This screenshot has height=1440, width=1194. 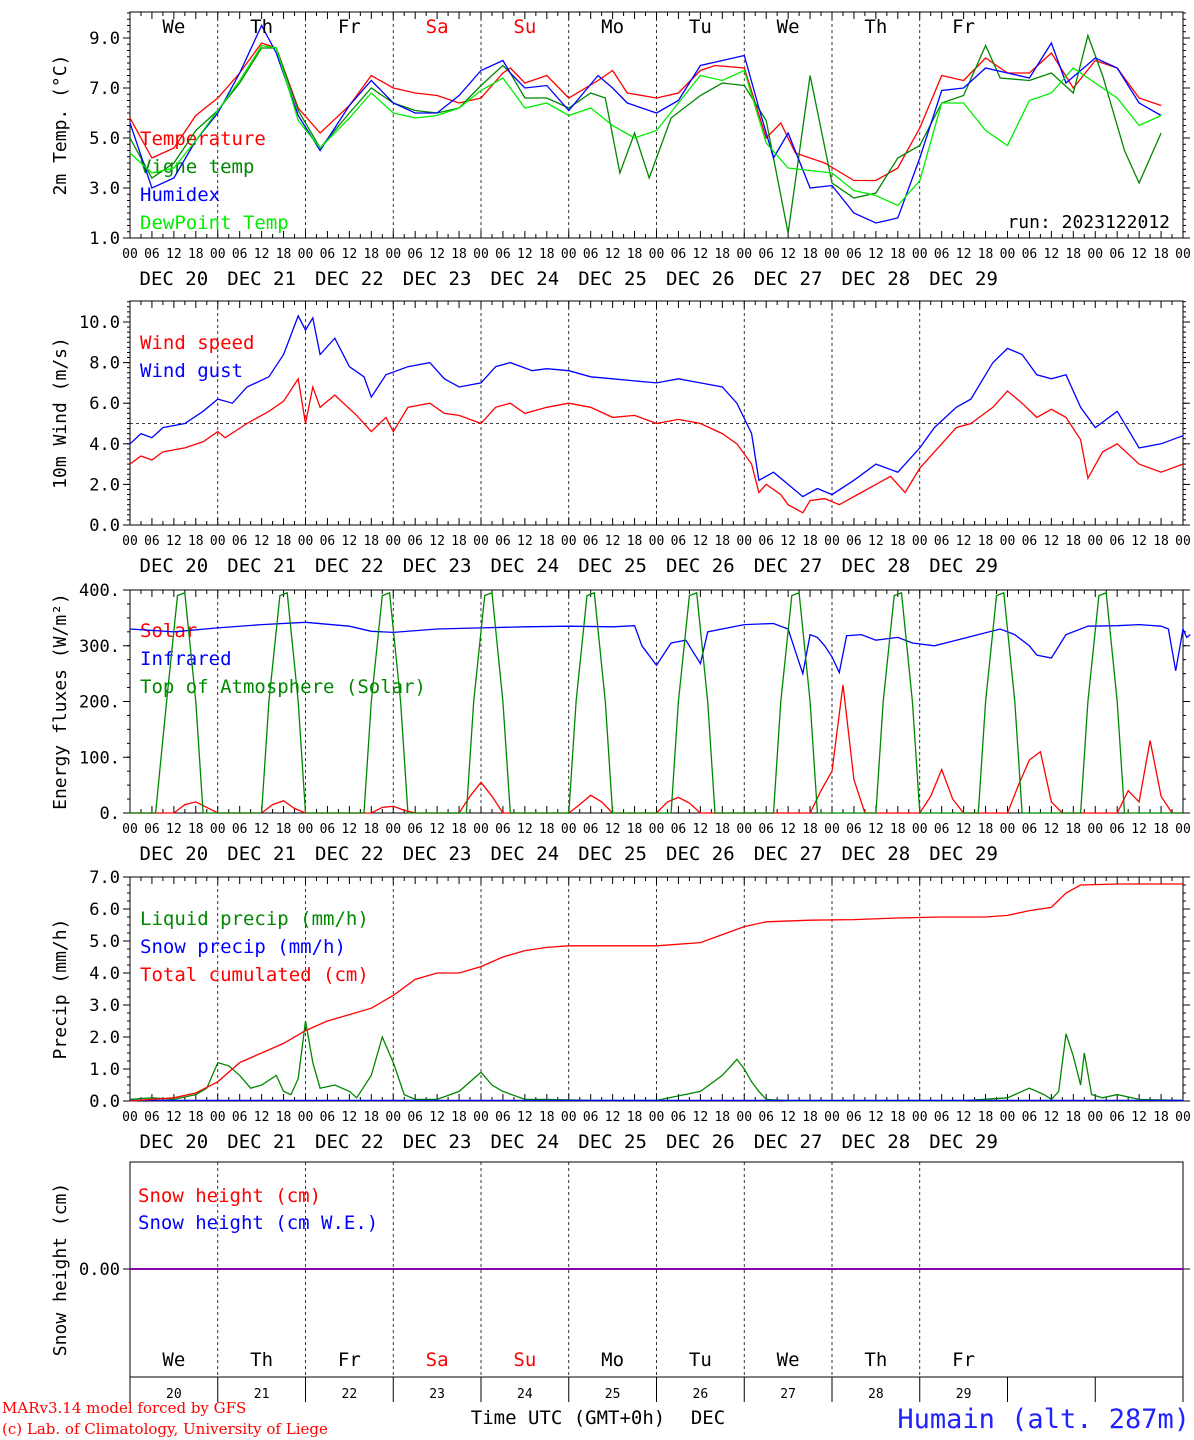 I want to click on weekday-label: Th, so click(x=875, y=1360).